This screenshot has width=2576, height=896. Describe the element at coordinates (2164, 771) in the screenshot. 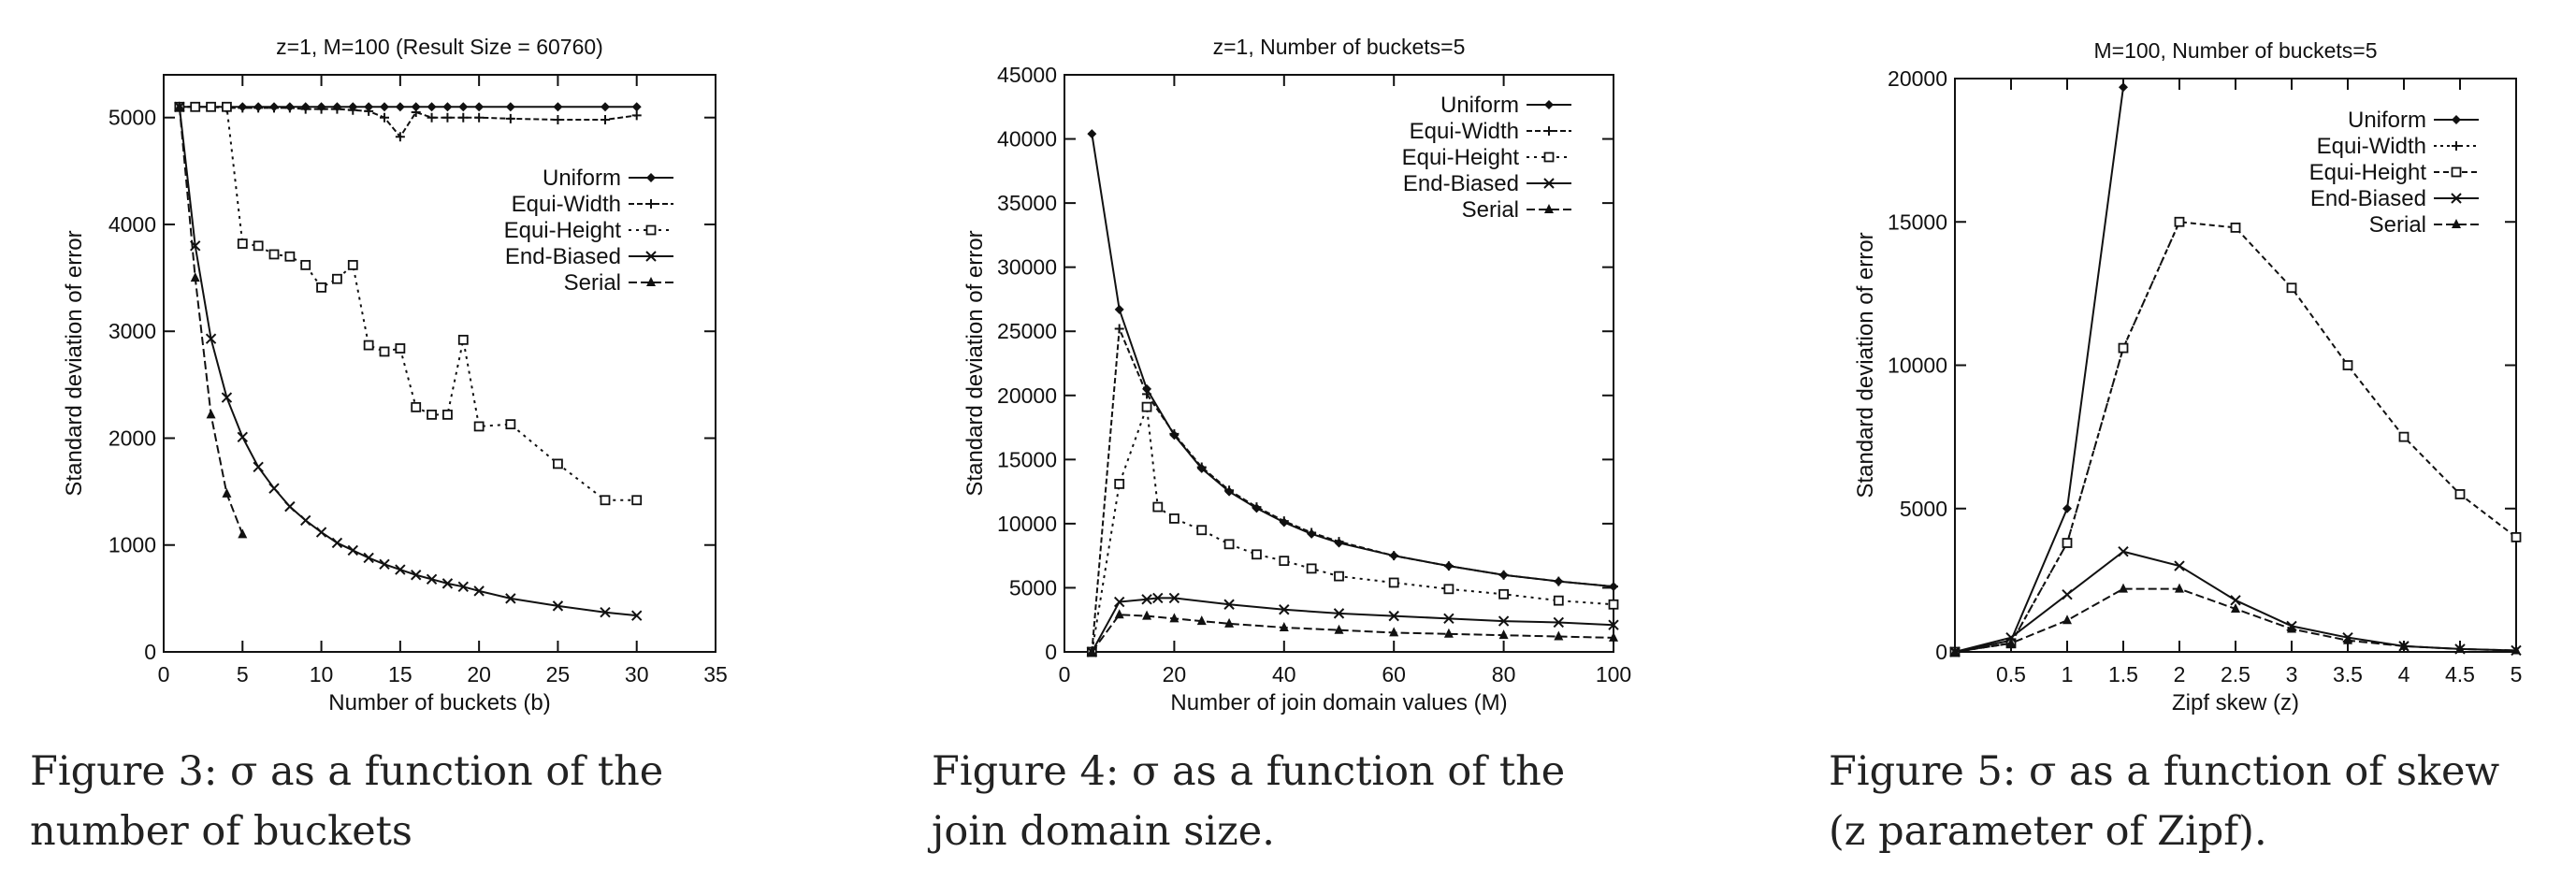

I see `caption-line-1: Figure 5: σ as a function of skew` at that location.